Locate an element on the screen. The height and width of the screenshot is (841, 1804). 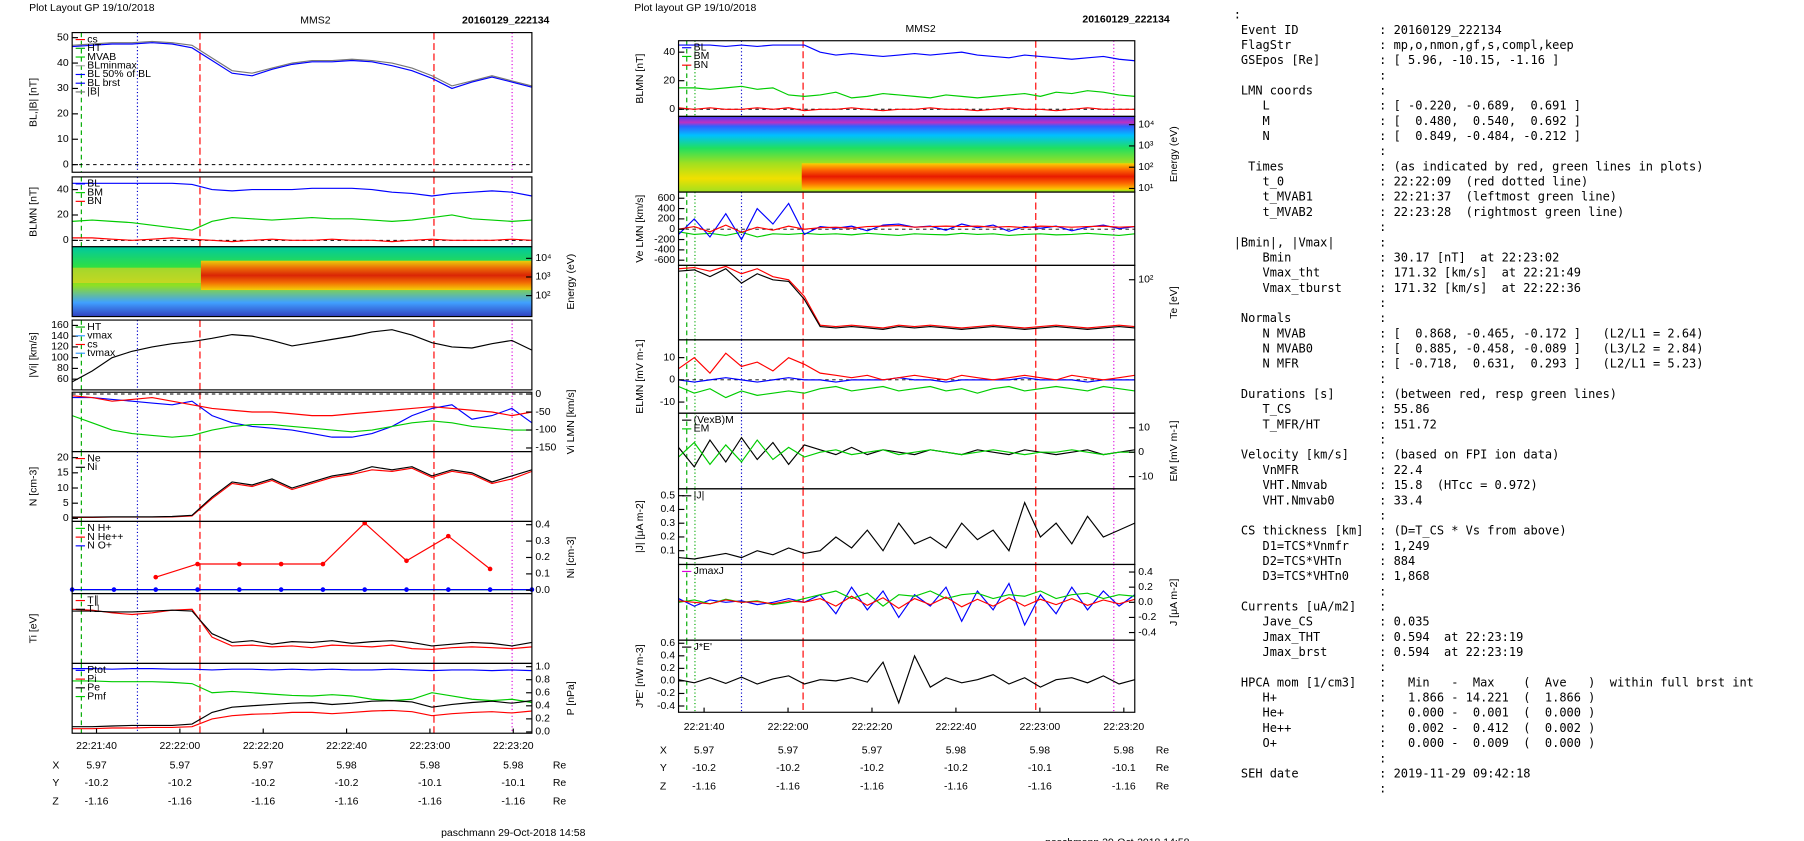
info-key: FlagStr is located at coordinates (1263, 45).